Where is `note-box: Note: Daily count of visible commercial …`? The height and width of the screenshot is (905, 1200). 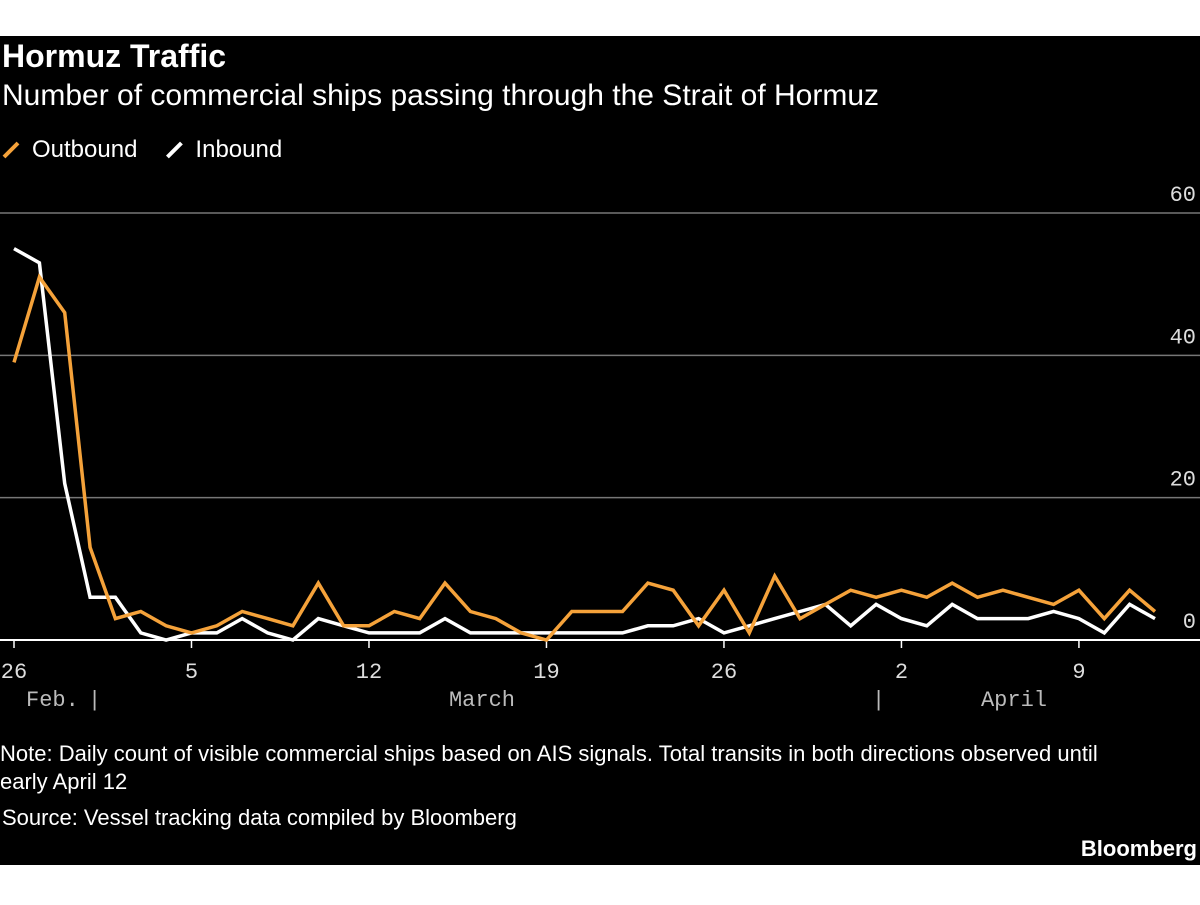
note-box: Note: Daily count of visible commercial … is located at coordinates (549, 767).